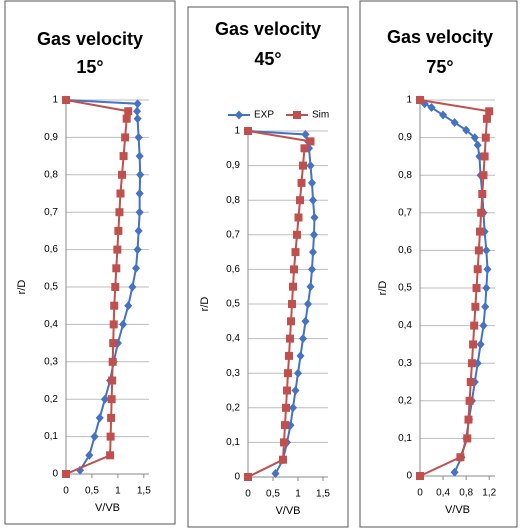  I want to click on series-line, so click(455, 288).